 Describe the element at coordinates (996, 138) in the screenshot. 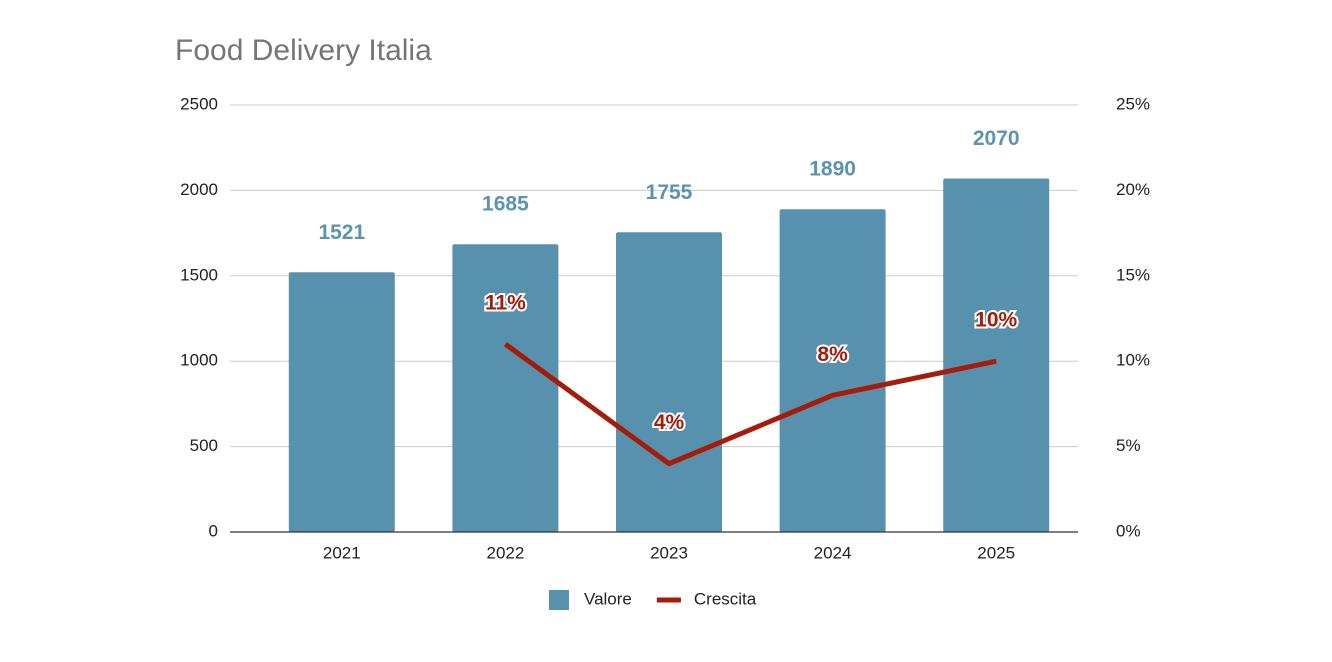

I see `bar-value-label: 2070` at that location.